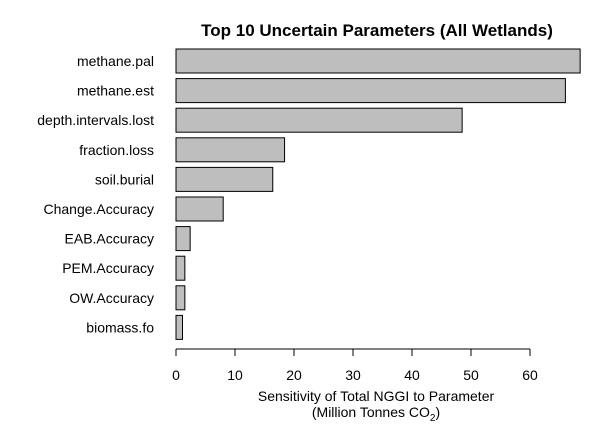 This screenshot has height=425, width=600. What do you see at coordinates (95, 120) in the screenshot?
I see `category-label-depth-intervals-lost: depth.intervals.lost` at bounding box center [95, 120].